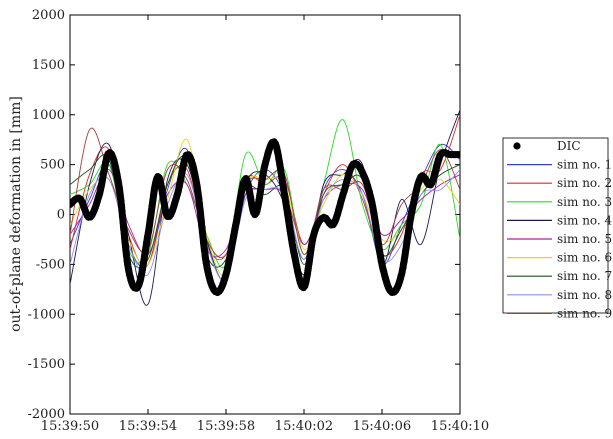 The height and width of the screenshot is (439, 613). I want to click on y-tick-label: -1000, so click(46, 314).